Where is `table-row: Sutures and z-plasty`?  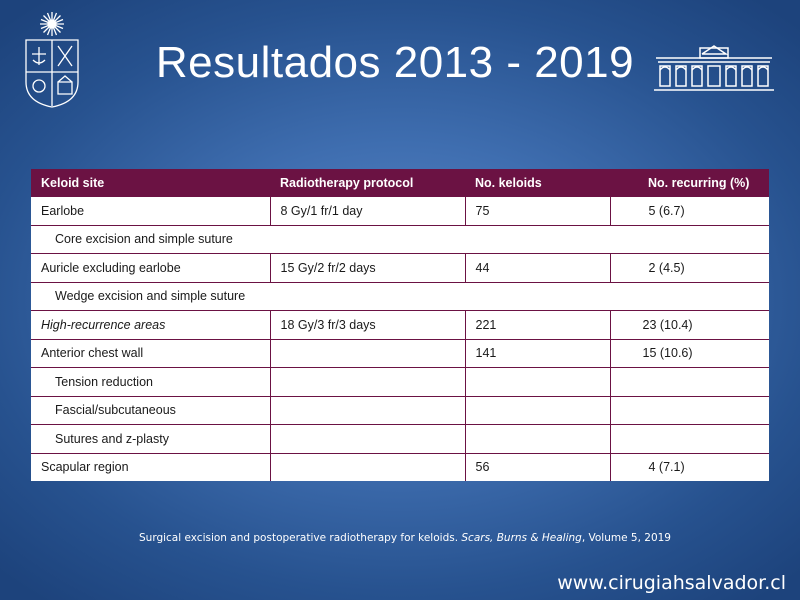 table-row: Sutures and z-plasty is located at coordinates (400, 439).